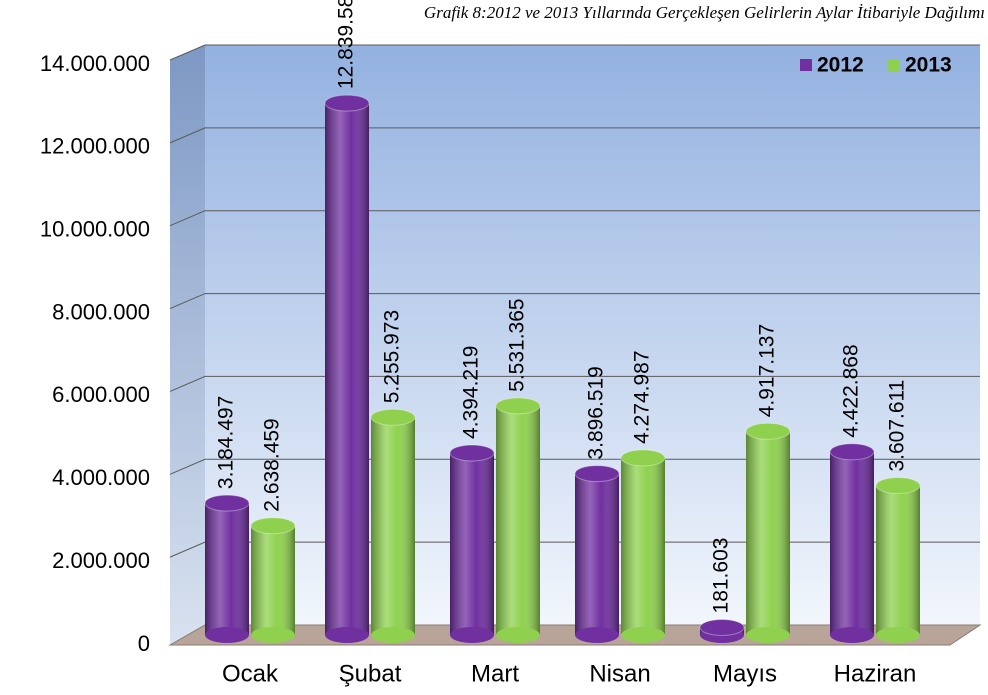 The image size is (988, 695). Describe the element at coordinates (346, 44) in the screenshot. I see `value-label: 12.839.582` at that location.